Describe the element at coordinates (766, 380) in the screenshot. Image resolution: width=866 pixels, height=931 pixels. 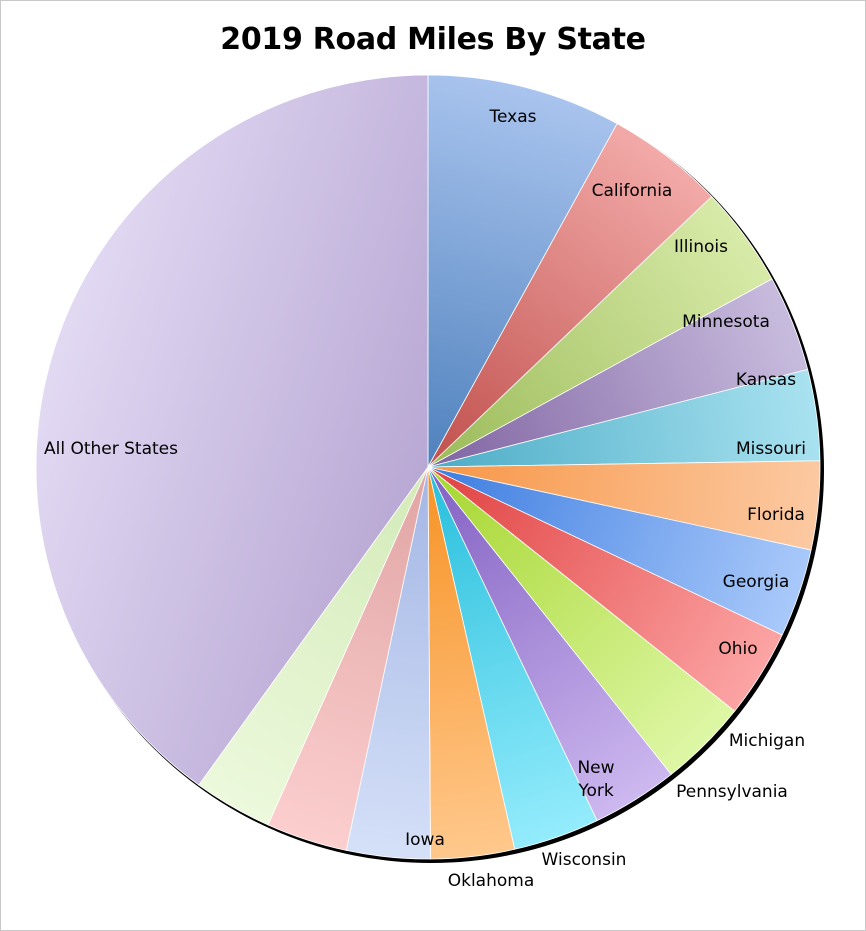
I see `data-label-kansas: Kansas` at that location.